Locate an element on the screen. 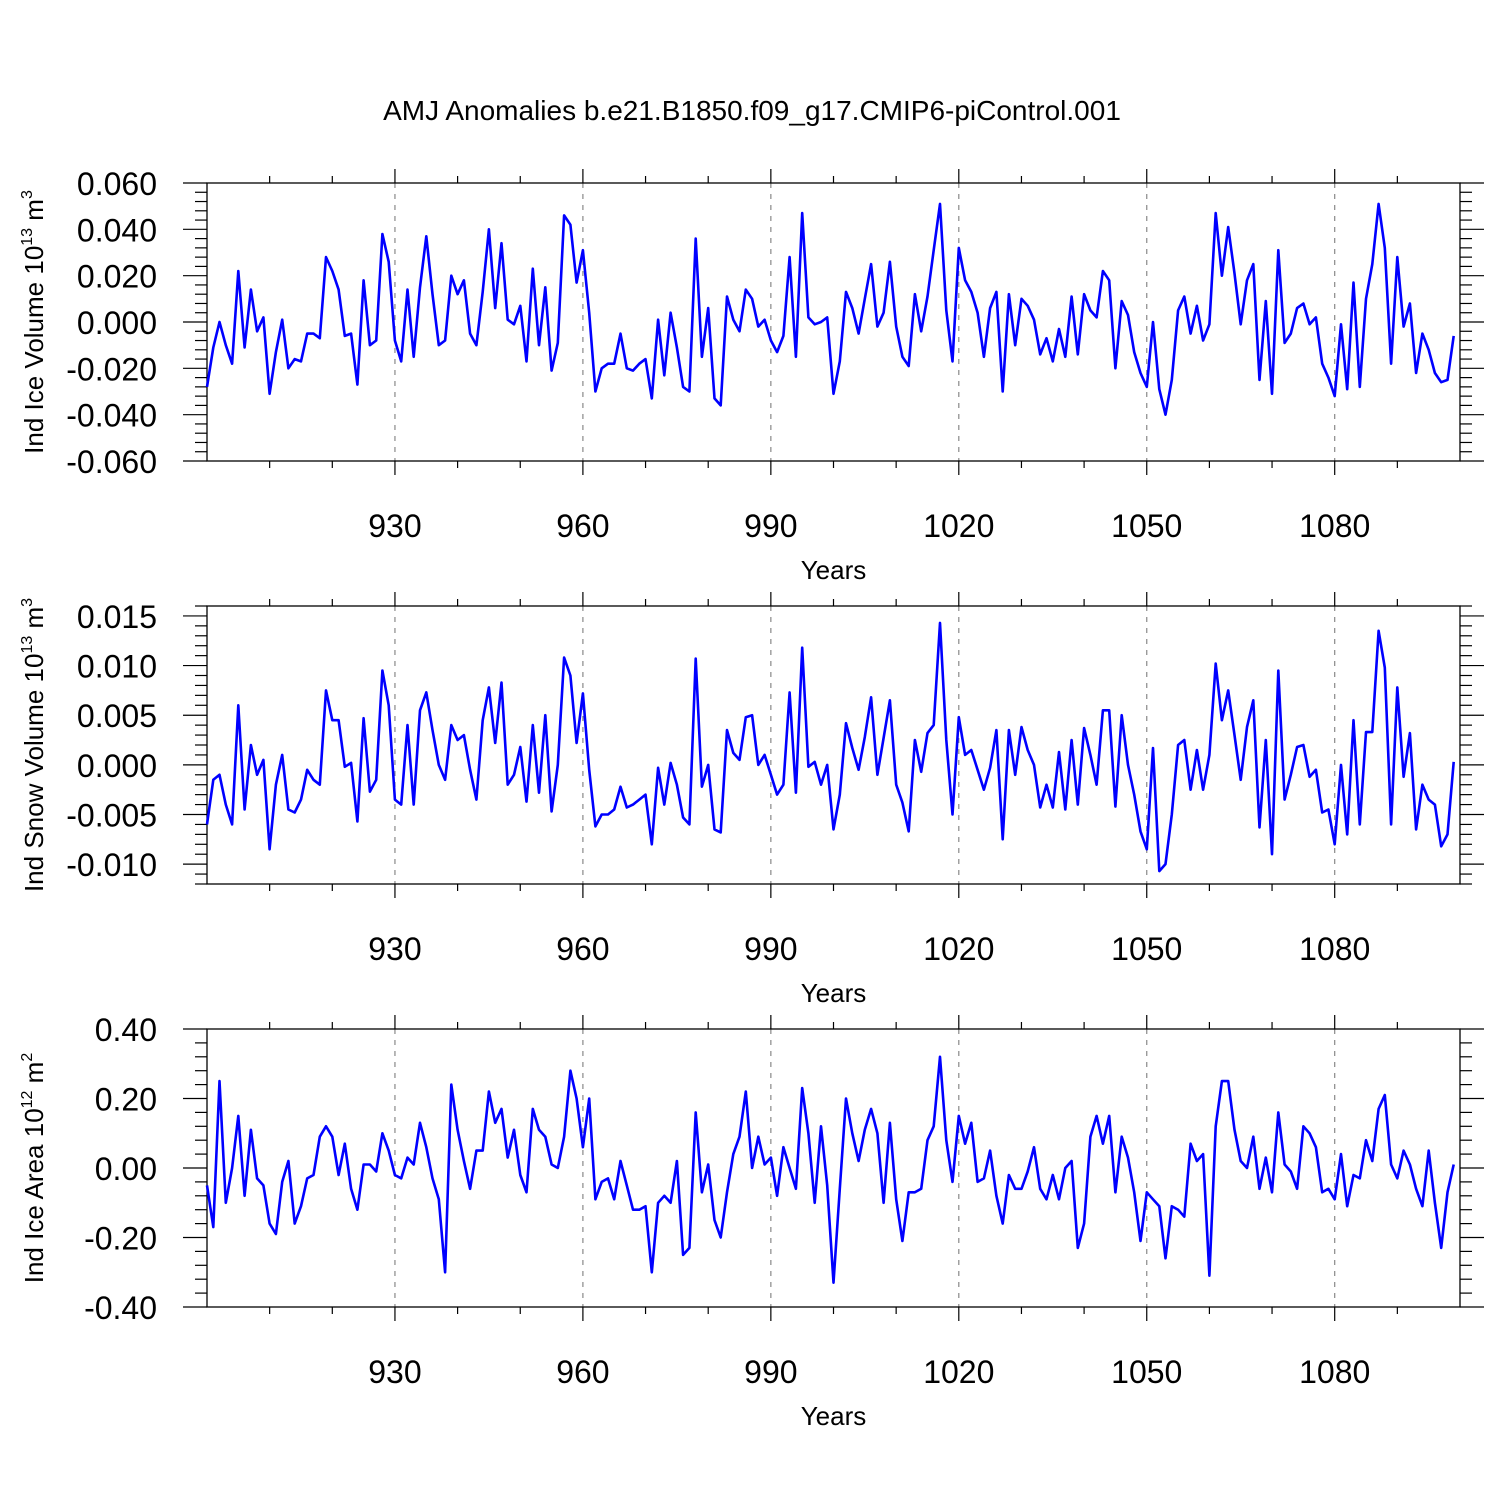 The height and width of the screenshot is (1500, 1500). y-tick-label: -0.005 is located at coordinates (111, 816).